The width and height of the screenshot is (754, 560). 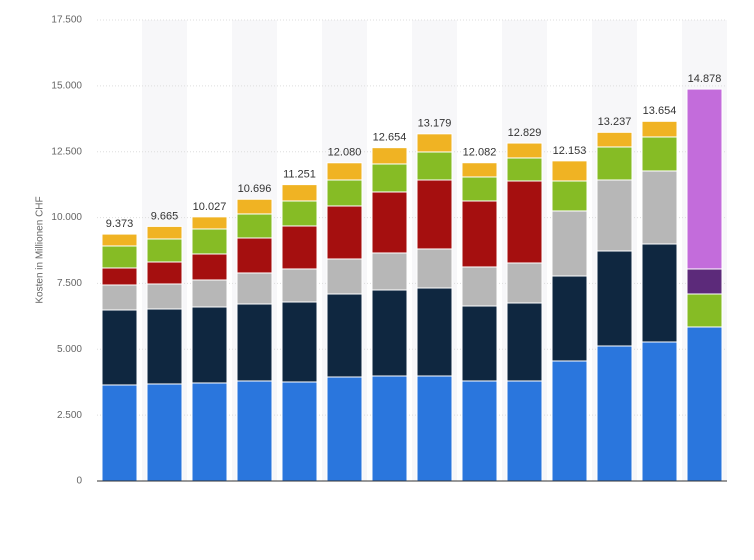 I want to click on total-label: 12.153, so click(x=570, y=151).